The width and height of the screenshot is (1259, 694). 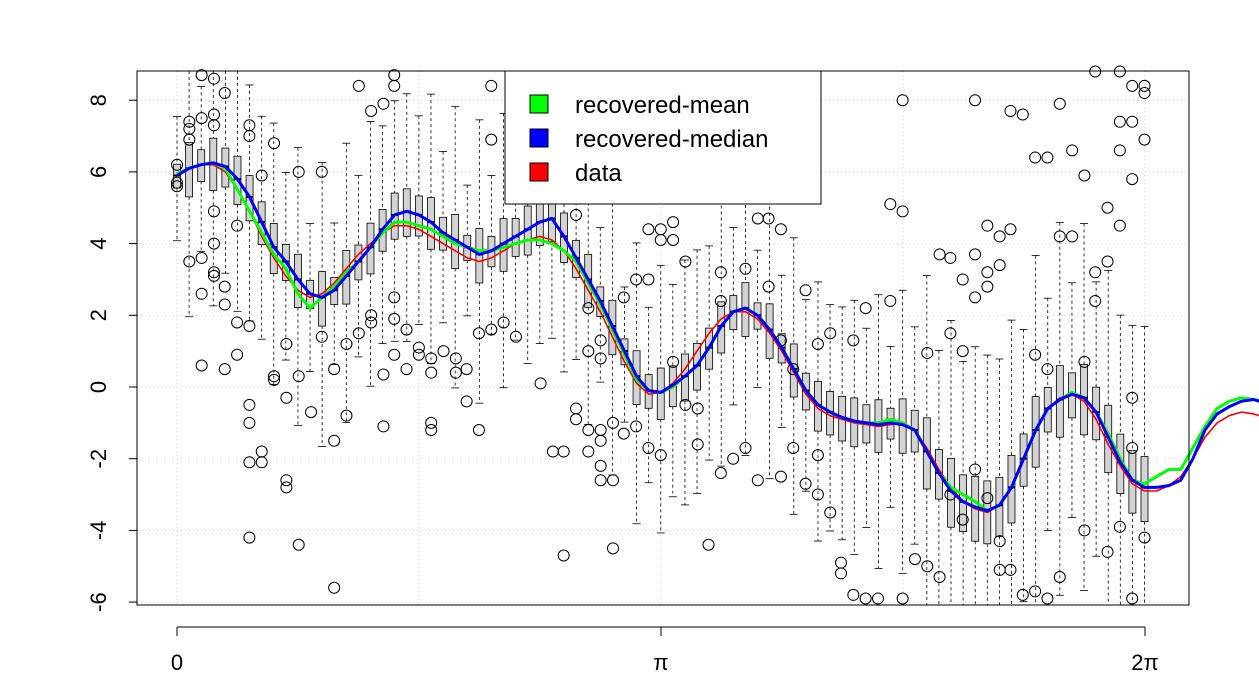 What do you see at coordinates (177, 662) in the screenshot?
I see `x-tick-label: 0` at bounding box center [177, 662].